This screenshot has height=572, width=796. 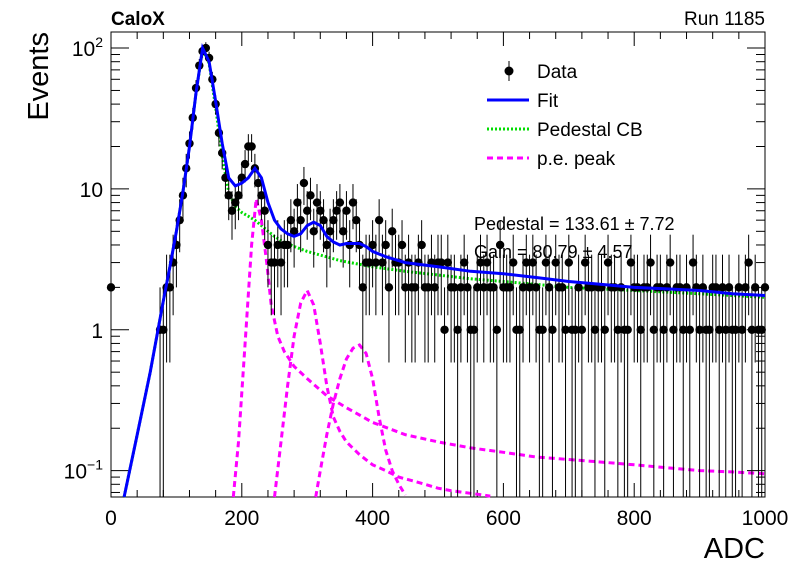 What do you see at coordinates (372, 518) in the screenshot?
I see `x-tick-label: 400` at bounding box center [372, 518].